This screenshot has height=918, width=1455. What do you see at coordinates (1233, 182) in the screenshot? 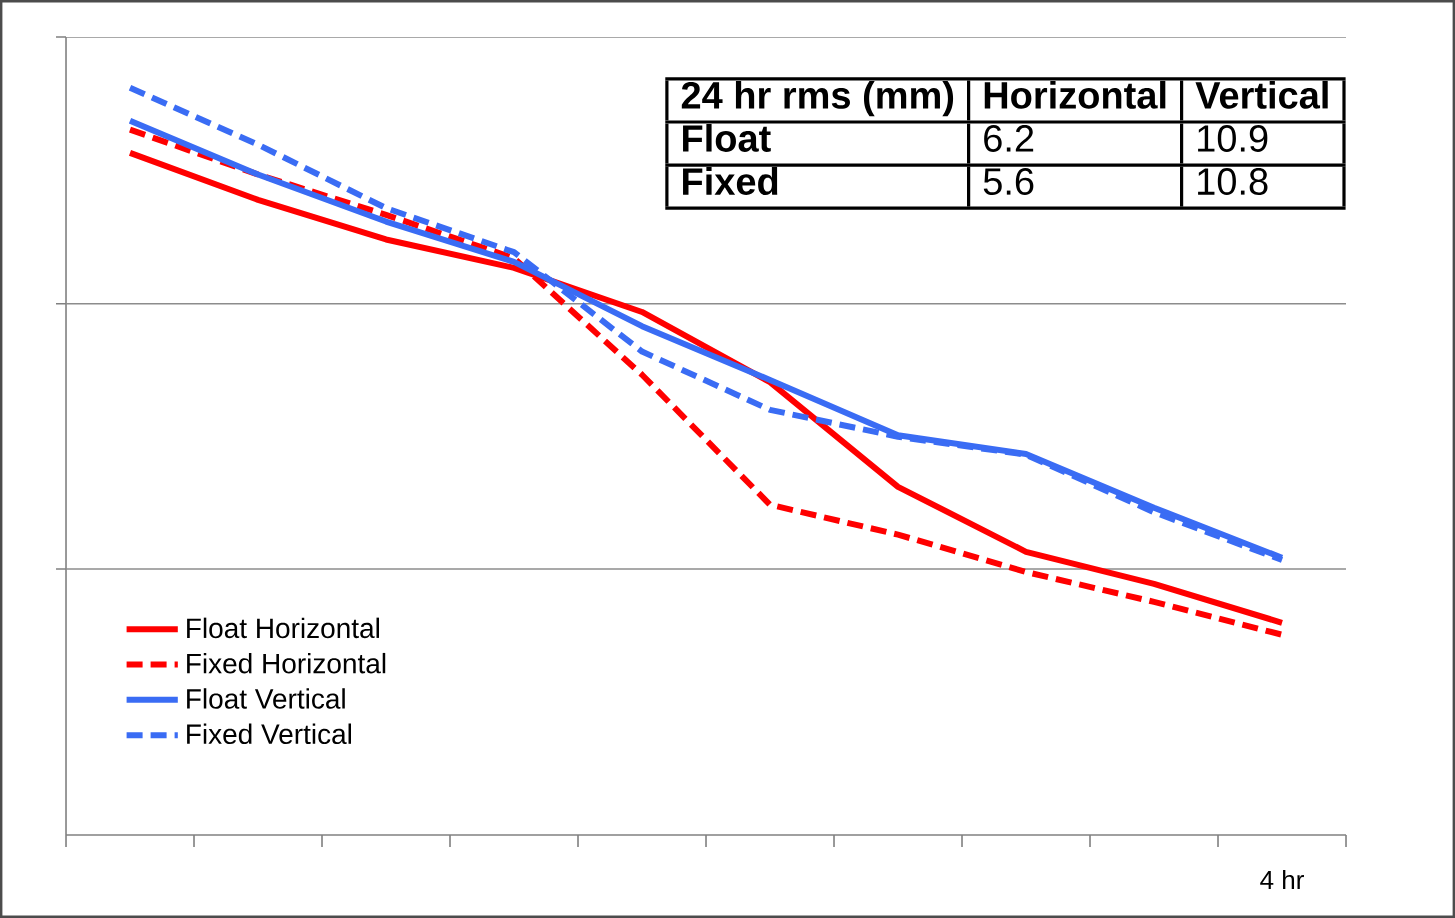
I see `annotation: 10.8` at bounding box center [1233, 182].